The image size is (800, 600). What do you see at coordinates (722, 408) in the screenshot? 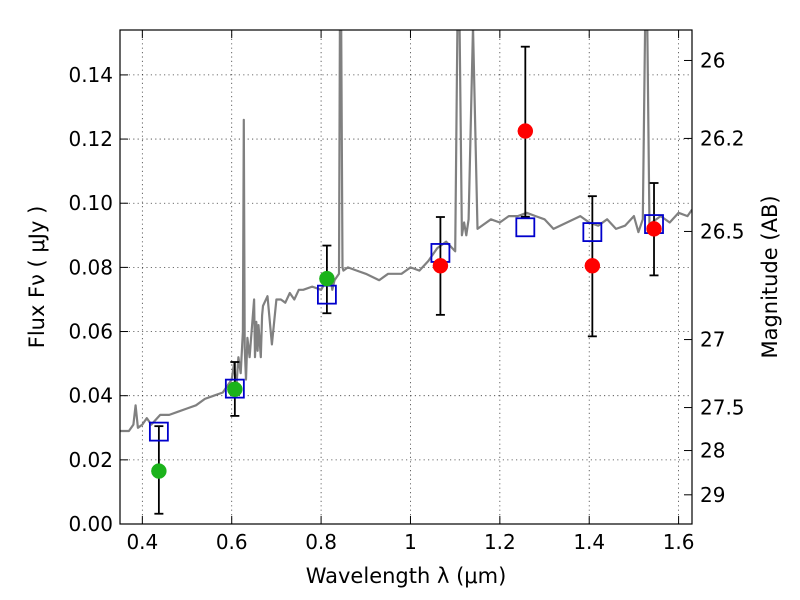
I see `y2-tick-label: 27.5` at bounding box center [722, 408].